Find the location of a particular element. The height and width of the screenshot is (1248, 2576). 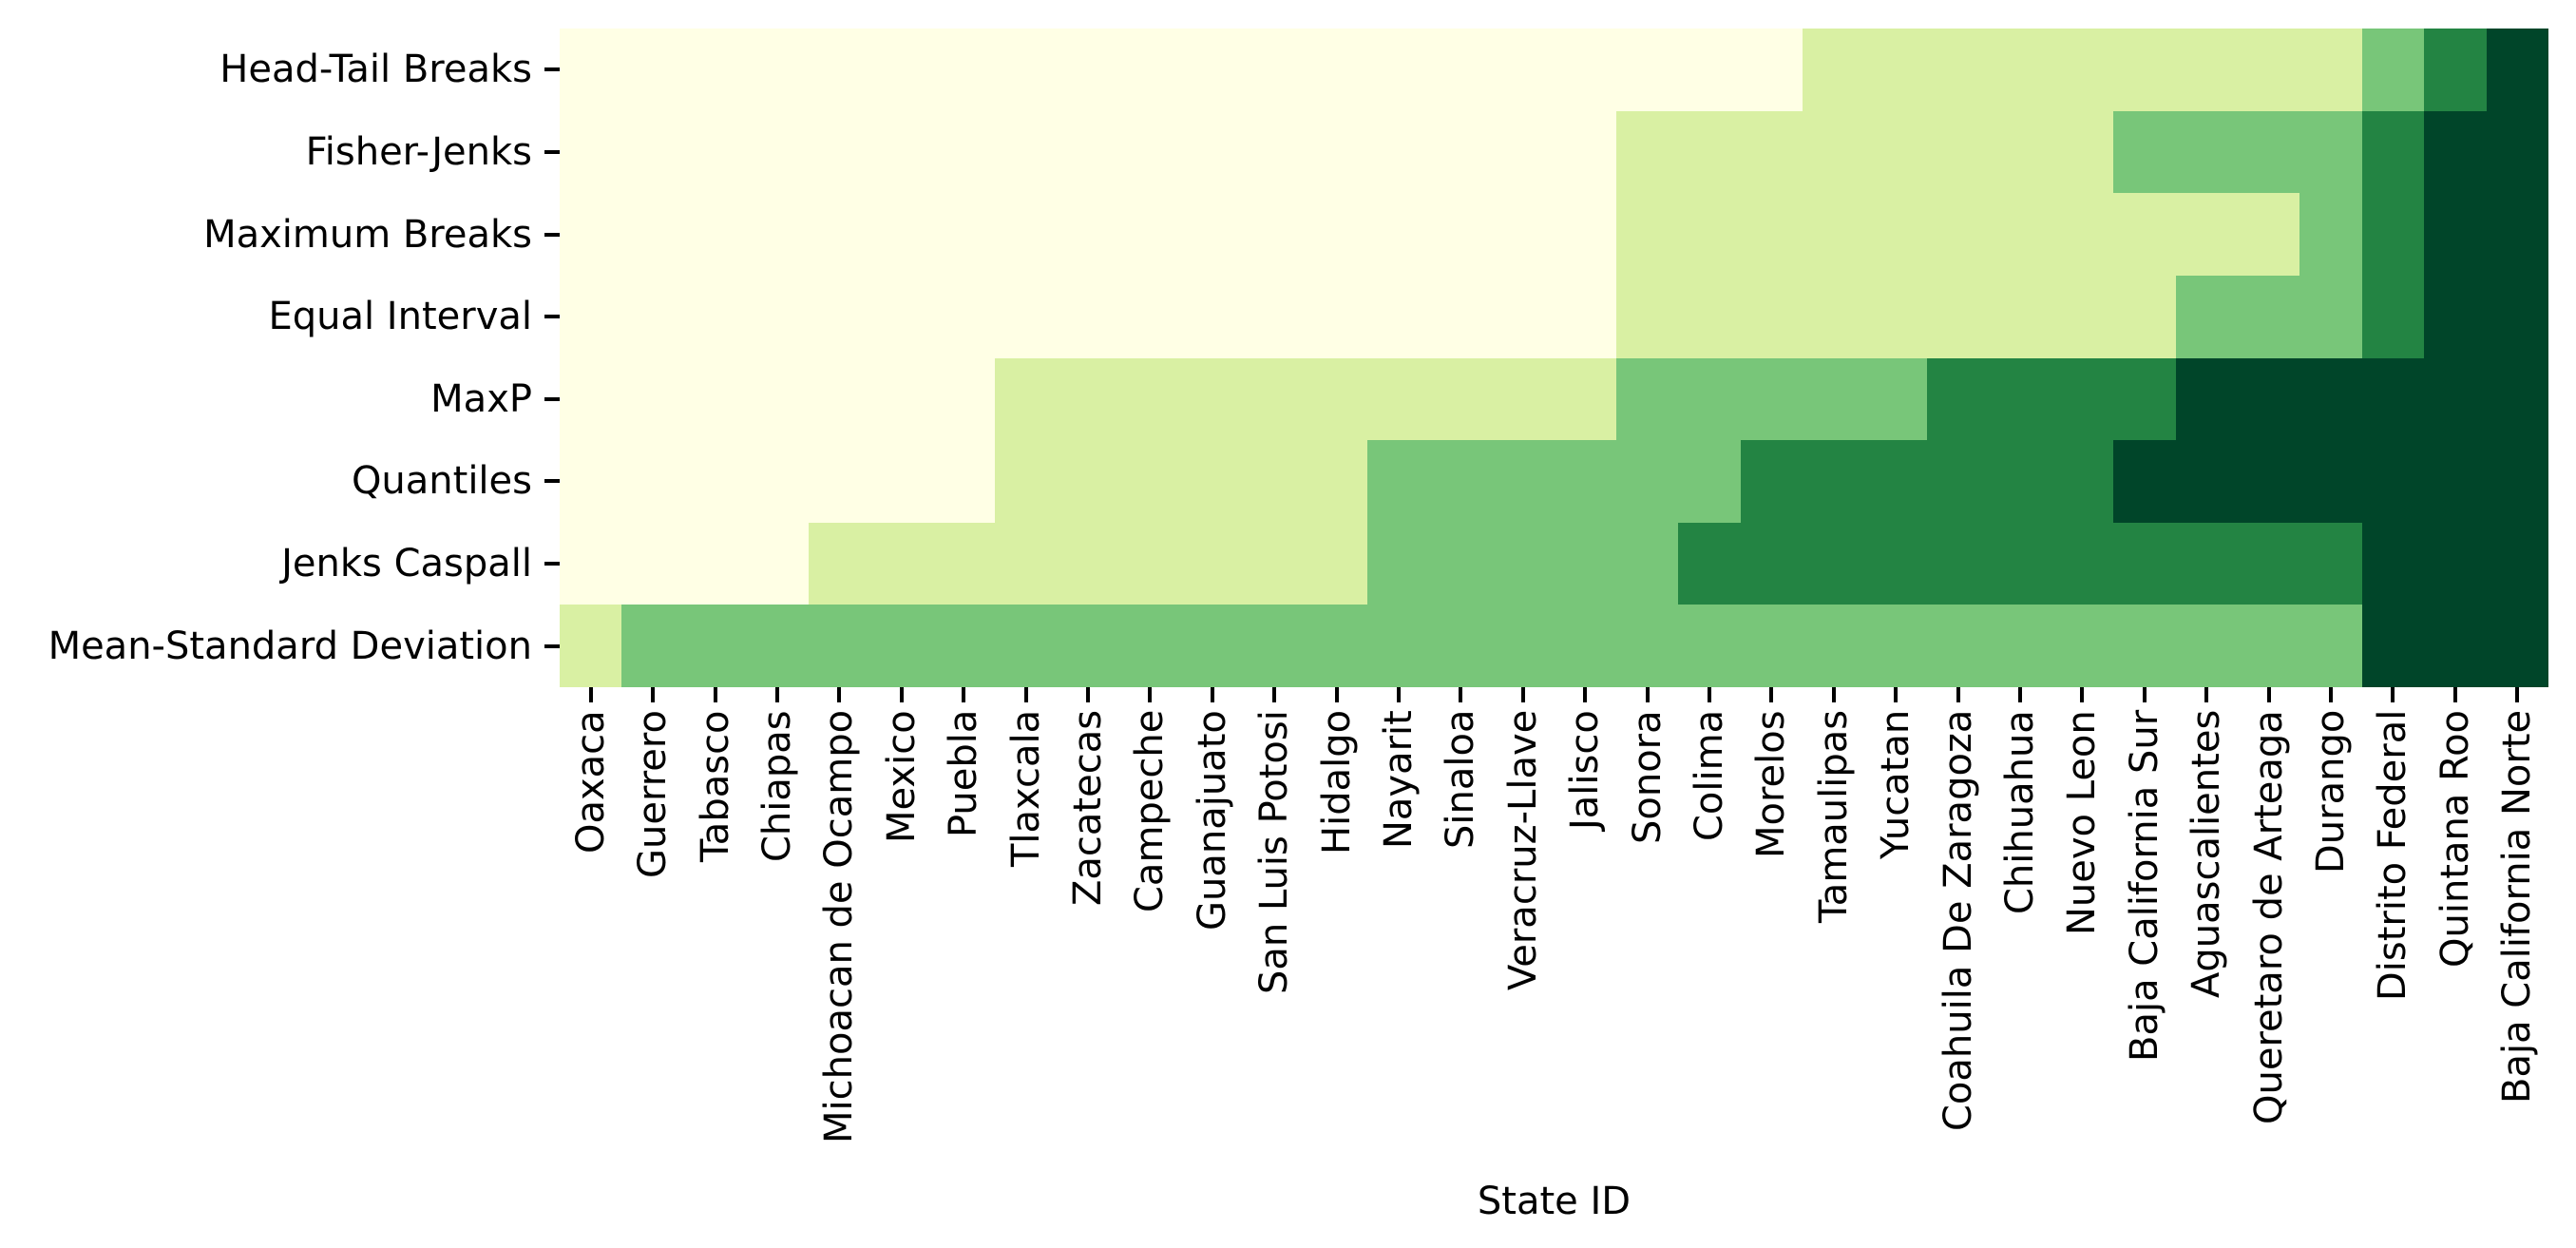

x-tick-label: Distrito Federal is located at coordinates (2393, 856).